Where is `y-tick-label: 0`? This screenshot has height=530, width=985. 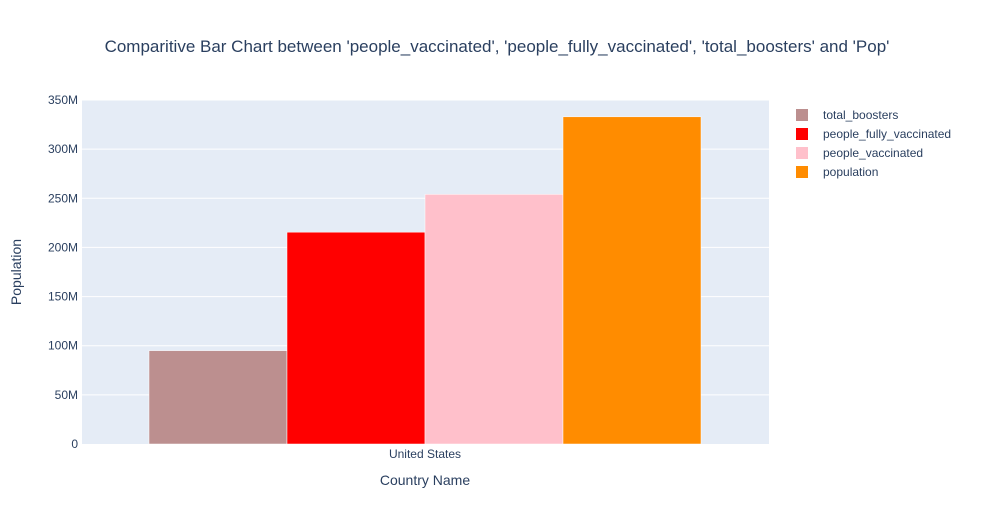 y-tick-label: 0 is located at coordinates (74, 444).